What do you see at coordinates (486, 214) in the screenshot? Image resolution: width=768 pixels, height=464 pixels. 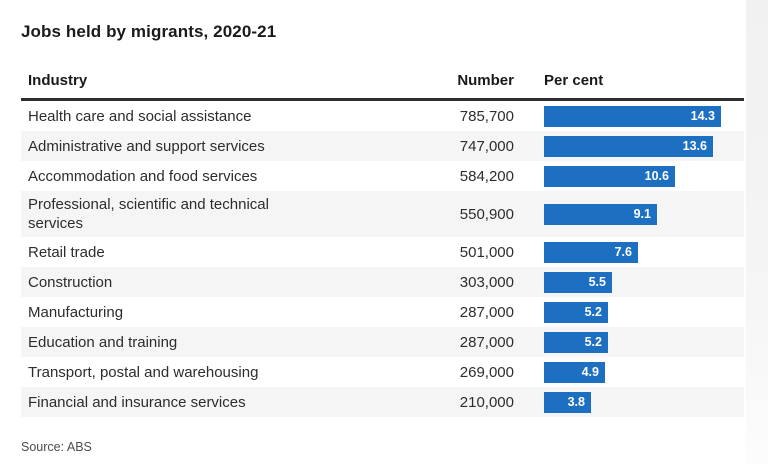 I see `number-value: 550,900` at bounding box center [486, 214].